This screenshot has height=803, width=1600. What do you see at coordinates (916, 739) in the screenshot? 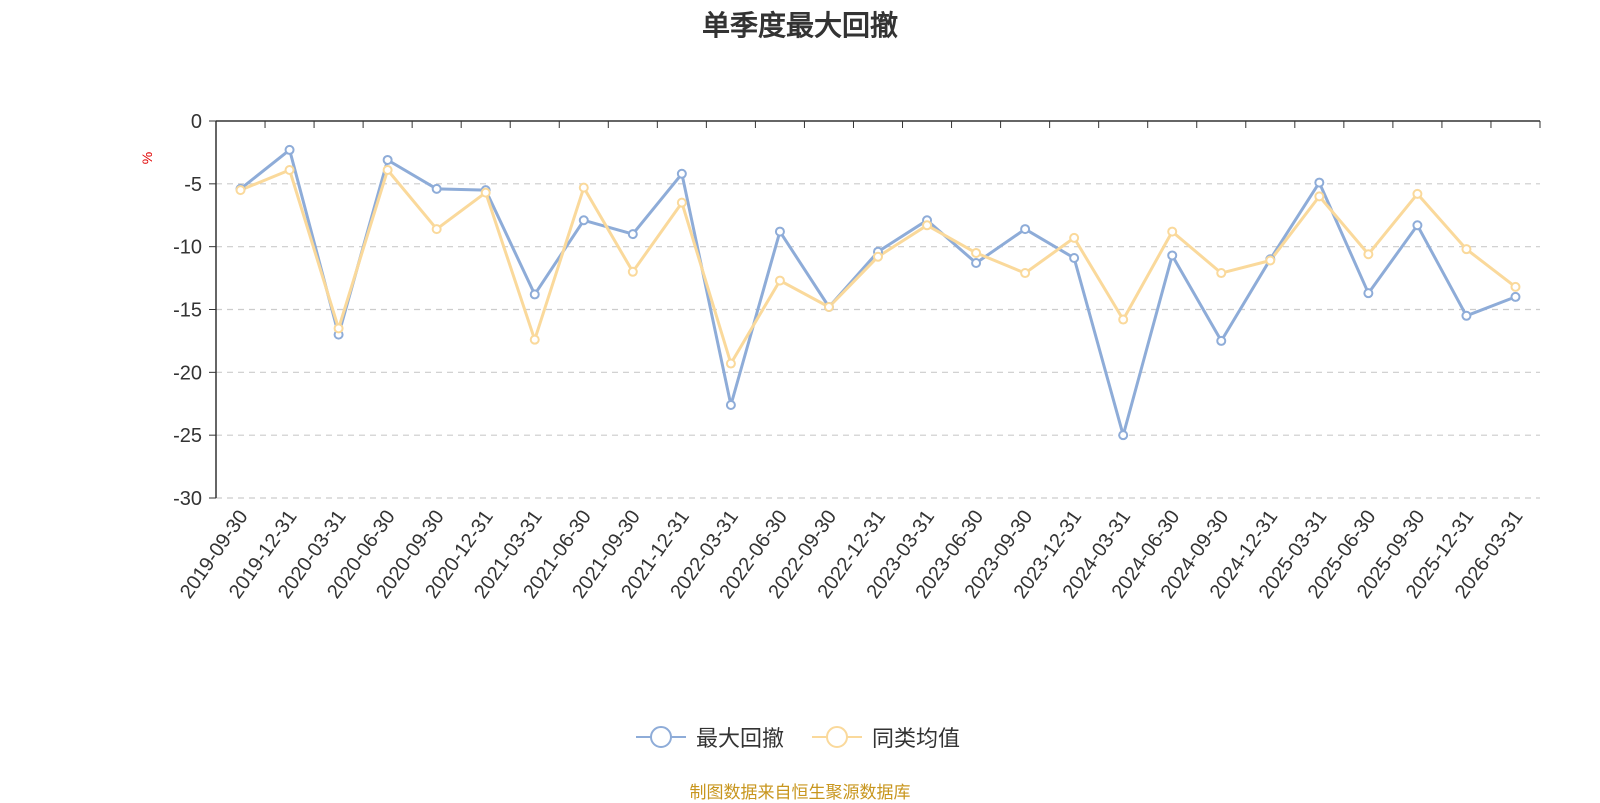
I see `legend-label: 同类均值` at bounding box center [916, 739].